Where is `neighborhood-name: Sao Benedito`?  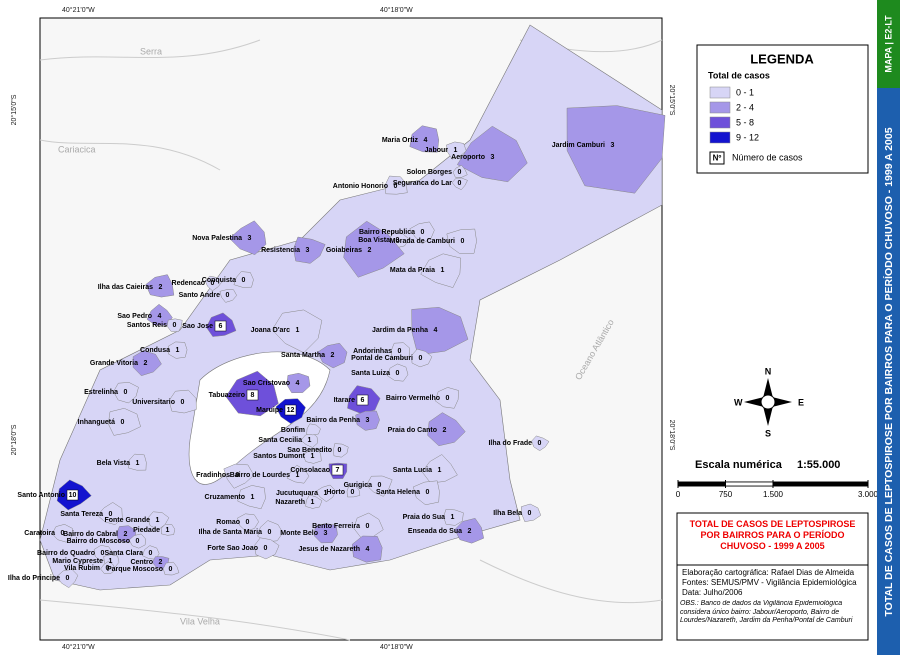 neighborhood-name: Sao Benedito is located at coordinates (309, 450).